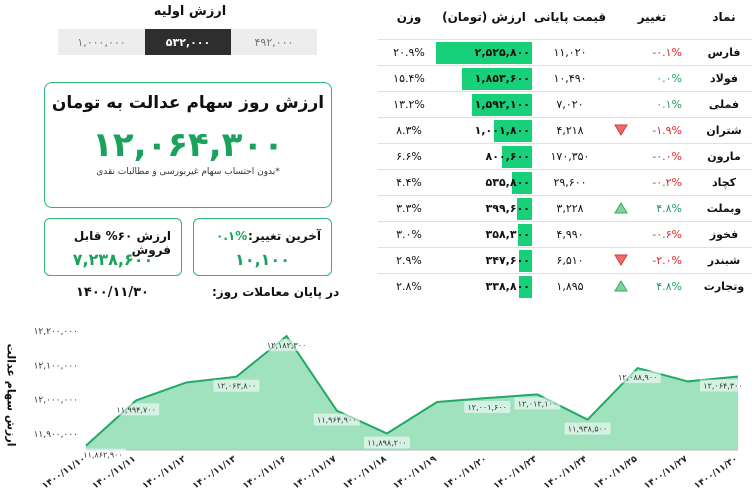  Describe the element at coordinates (188, 42) in the screenshot. I see `initial-value-option-532000: ۵۳۲,۰۰۰` at that location.